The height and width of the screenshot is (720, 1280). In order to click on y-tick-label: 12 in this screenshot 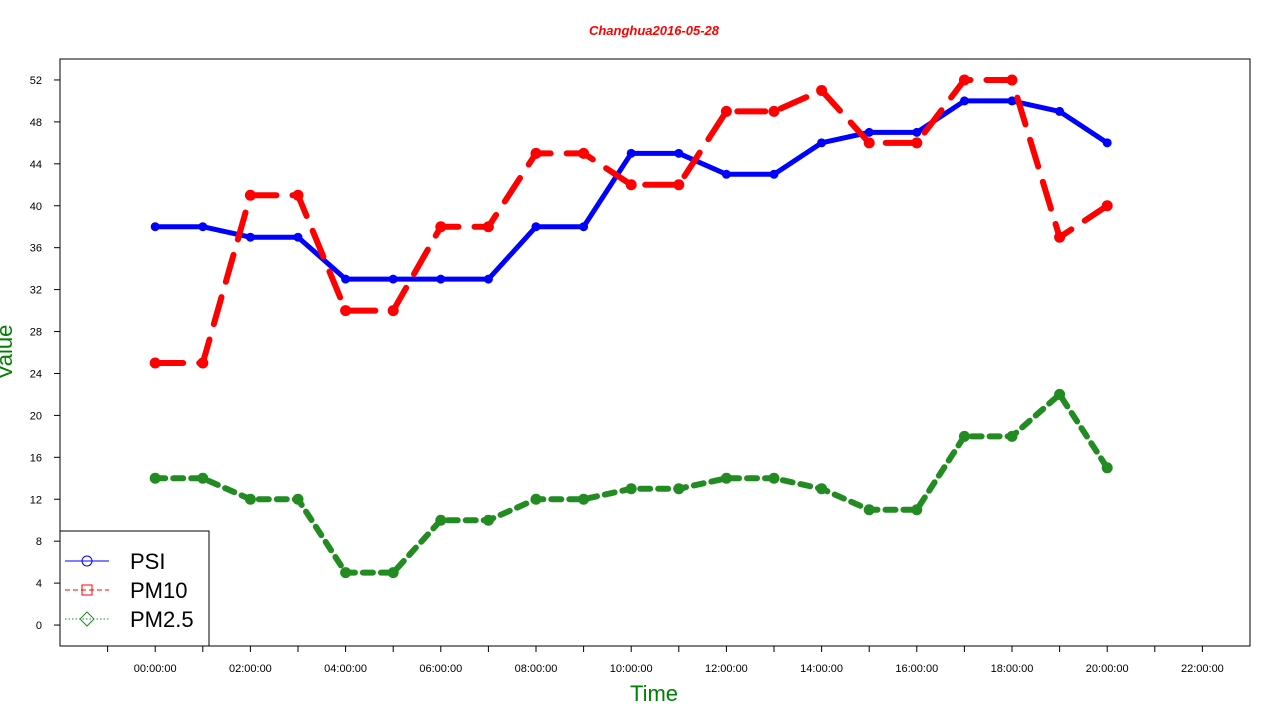, I will do `click(36, 500)`.